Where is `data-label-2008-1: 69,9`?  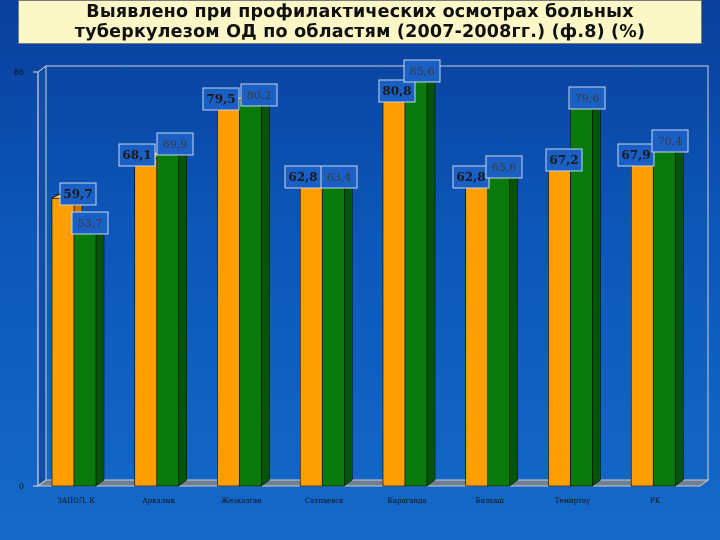
data-label-2008-1: 69,9 is located at coordinates (175, 144).